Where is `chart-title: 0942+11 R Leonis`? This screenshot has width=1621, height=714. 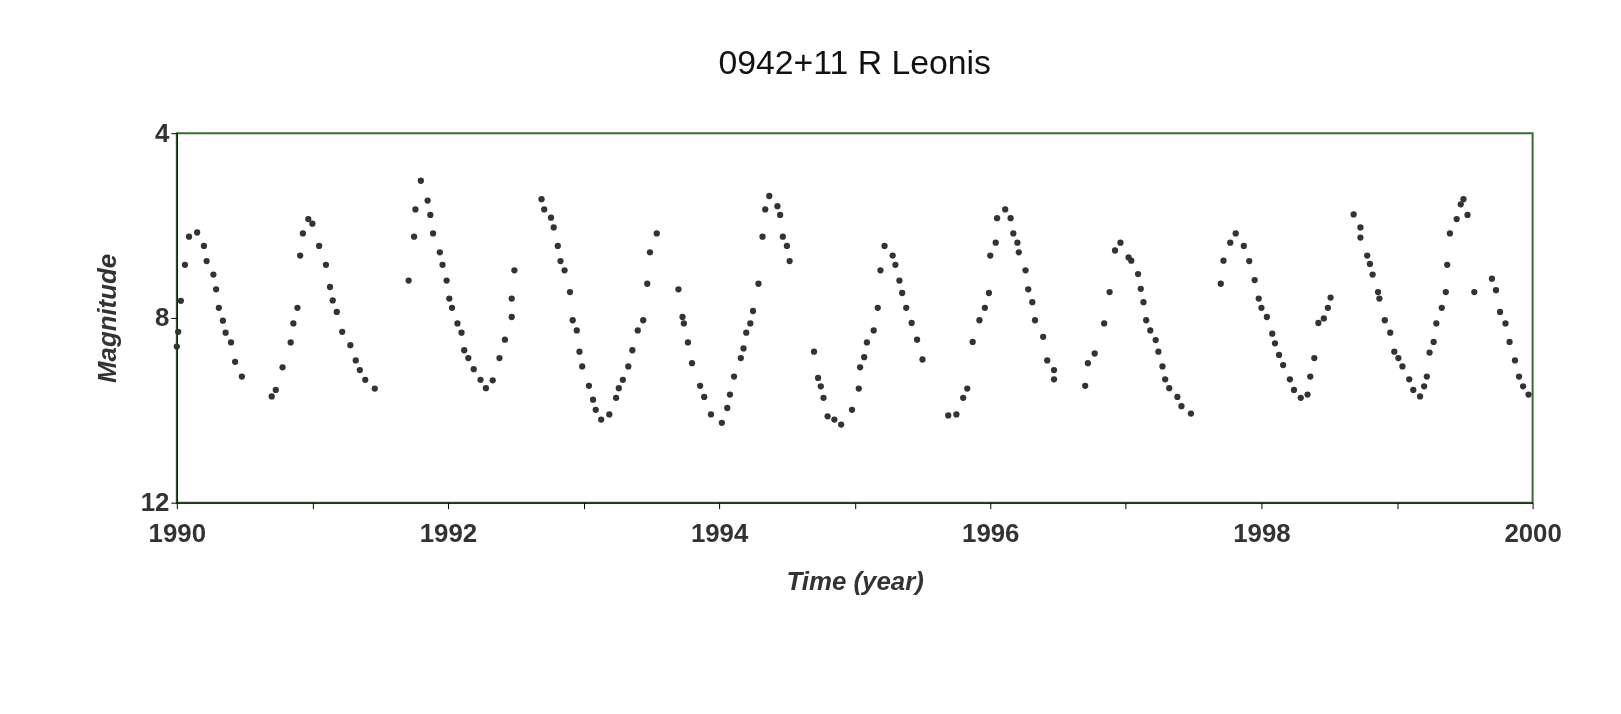 chart-title: 0942+11 R Leonis is located at coordinates (854, 61).